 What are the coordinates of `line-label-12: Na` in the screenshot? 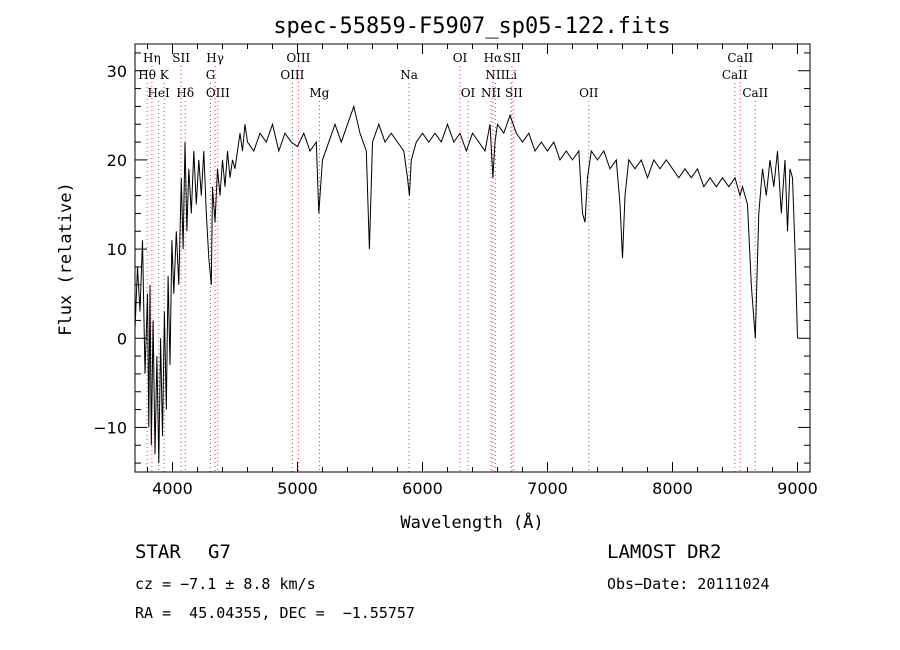 It's located at (409, 75).